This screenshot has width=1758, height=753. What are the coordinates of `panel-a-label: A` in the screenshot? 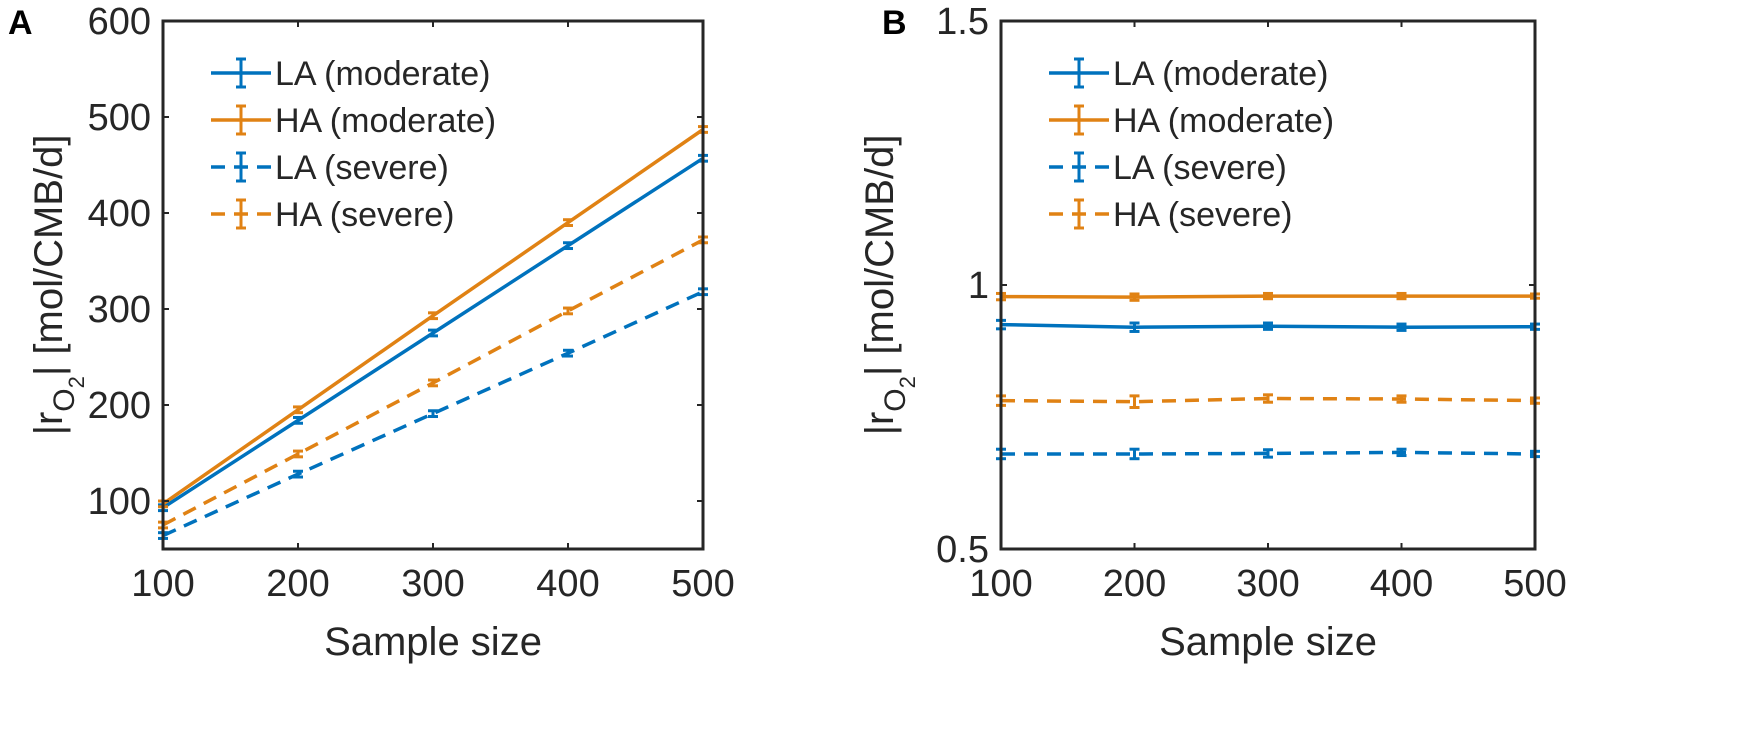 It's located at (20, 23).